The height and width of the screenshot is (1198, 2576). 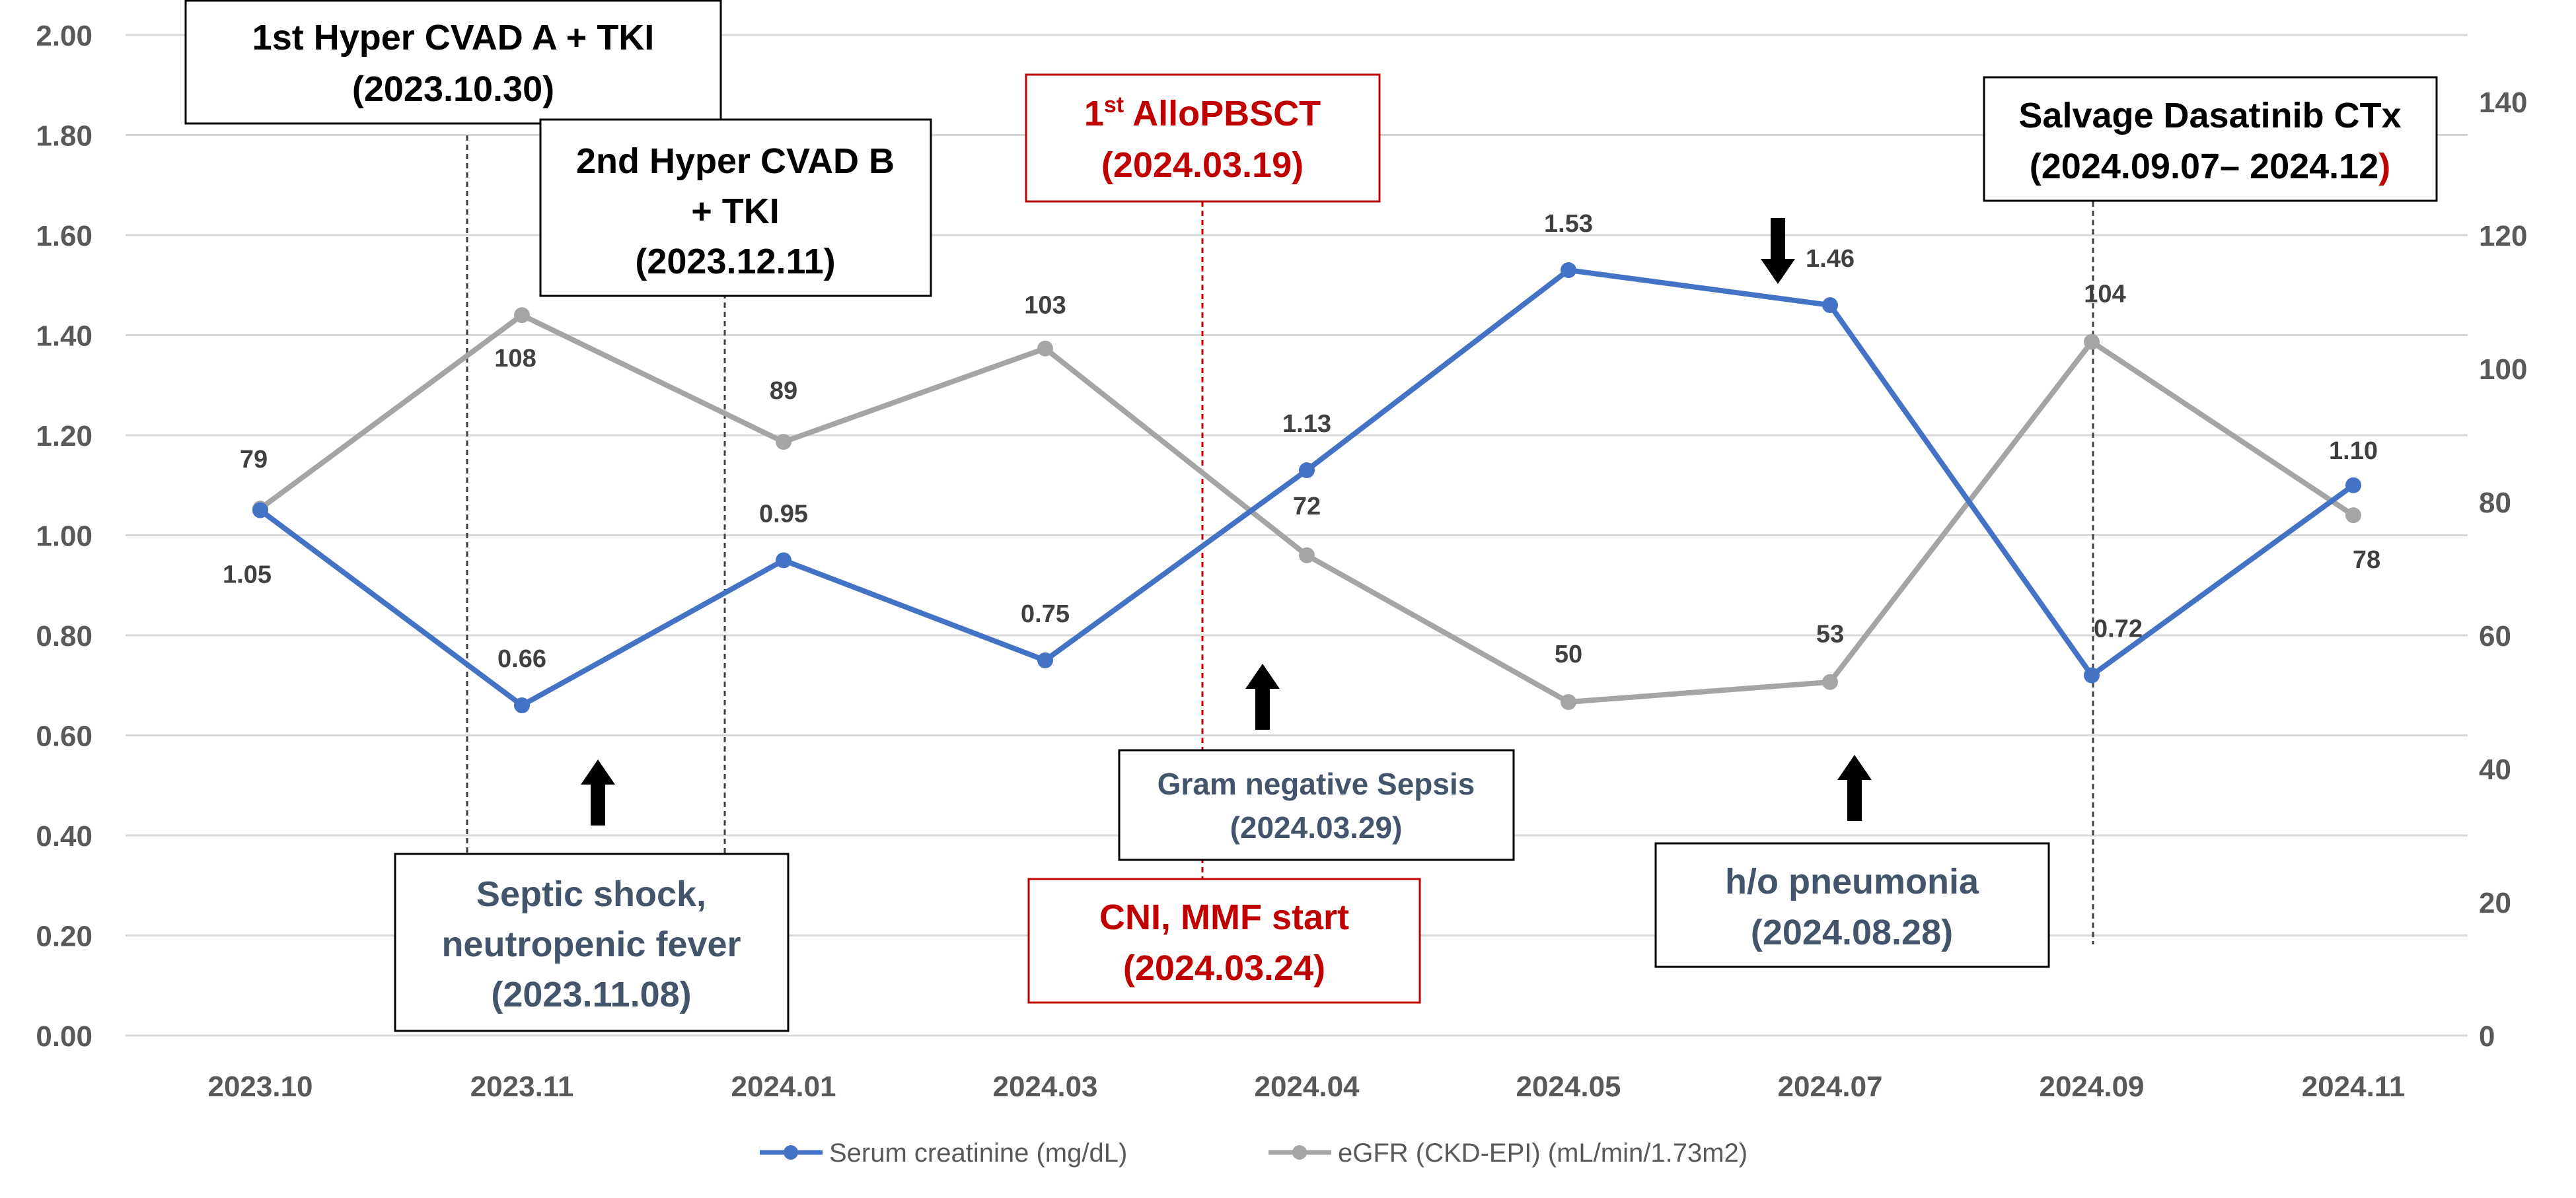 I want to click on annotation-superscript: st, so click(x=1114, y=105).